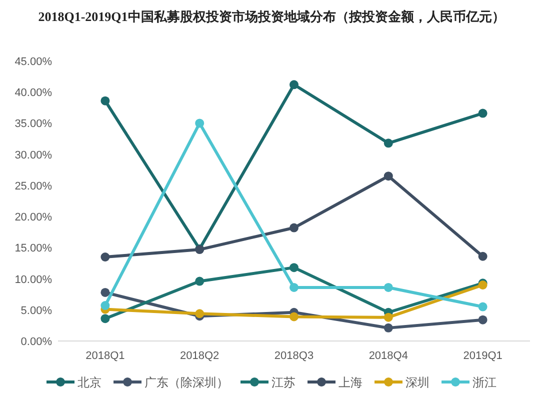  I want to click on y-tick-label: 20.00%, so click(33, 218).